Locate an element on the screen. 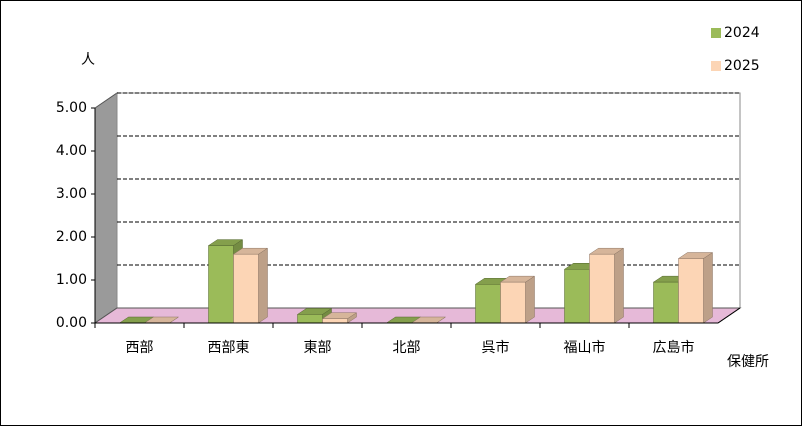 This screenshot has width=802, height=426. x-tick-label: 呉市 is located at coordinates (496, 347).